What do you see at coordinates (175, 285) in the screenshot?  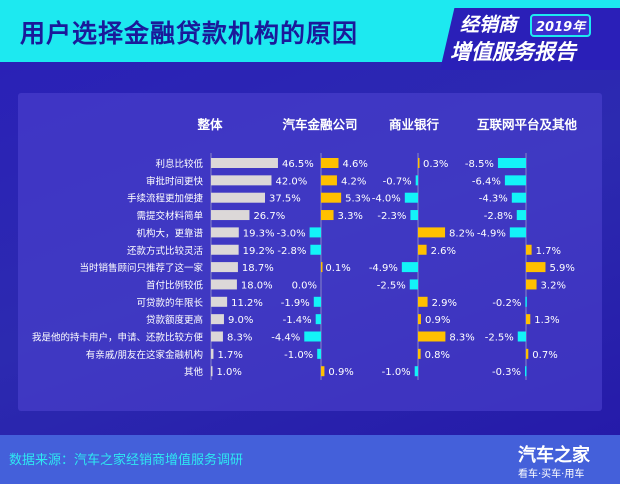 I see `category-label: 首付比例较低` at bounding box center [175, 285].